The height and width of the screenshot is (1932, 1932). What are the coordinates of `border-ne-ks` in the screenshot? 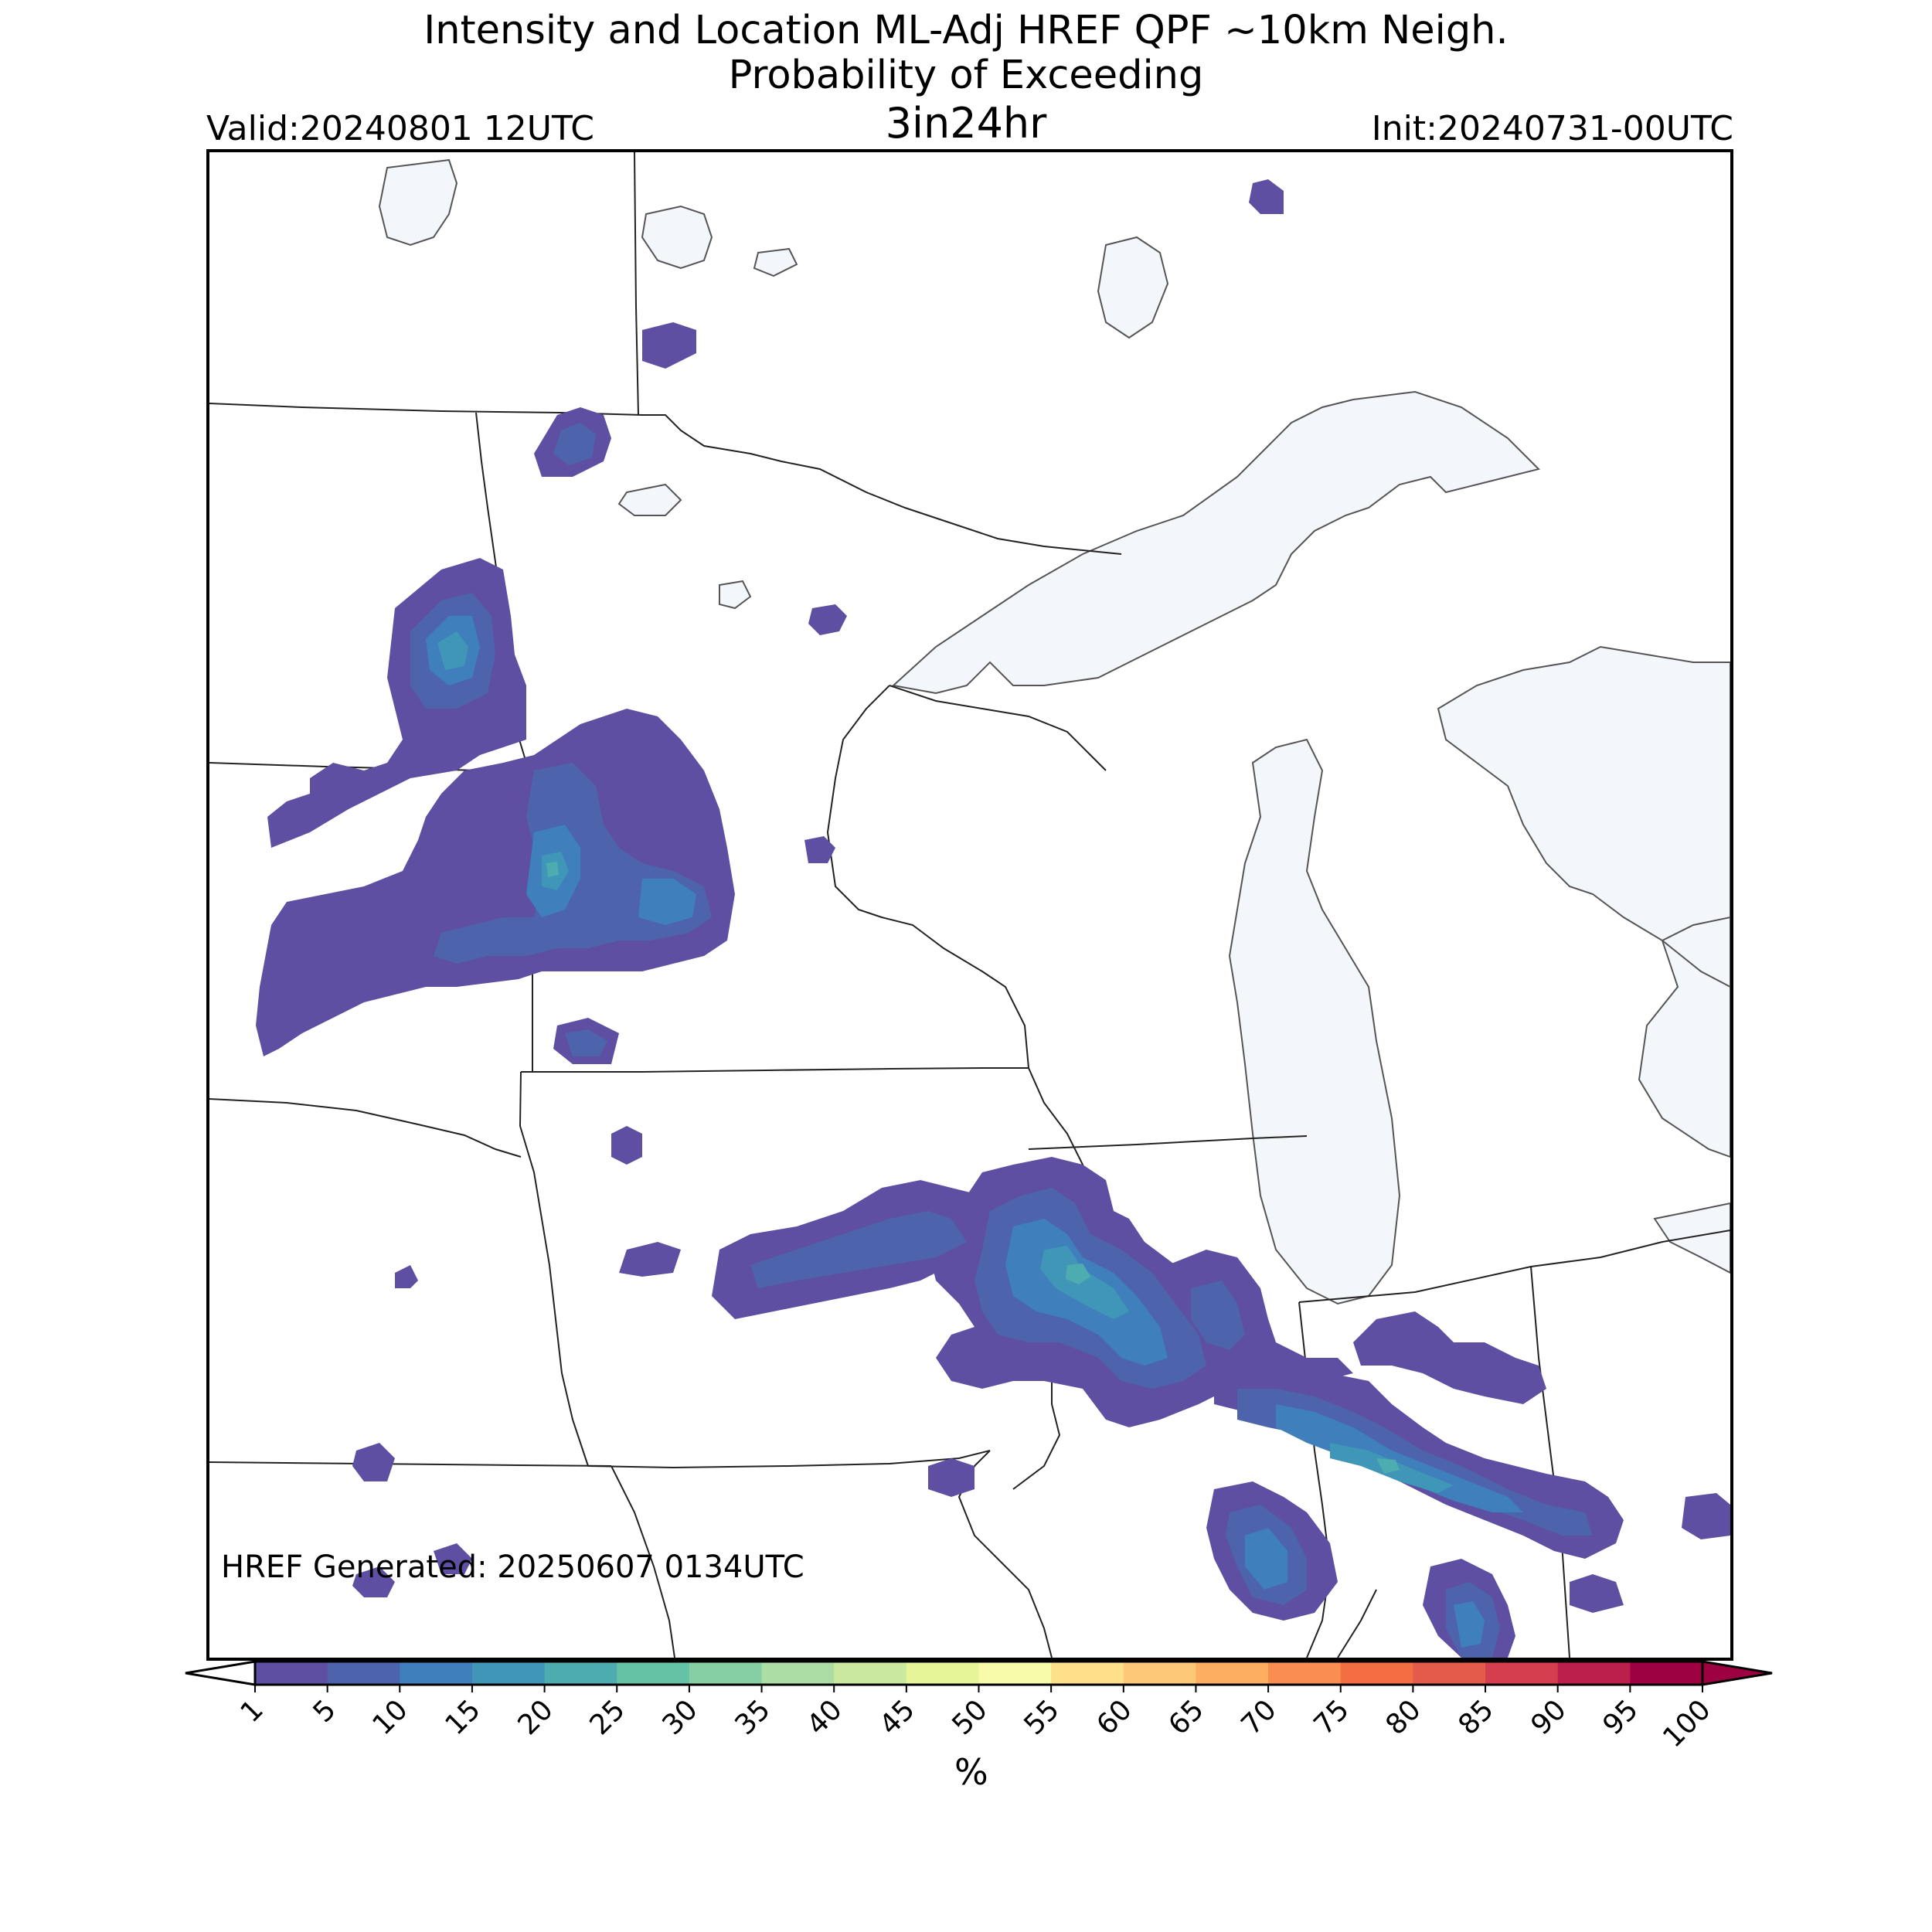 It's located at (411, 1464).